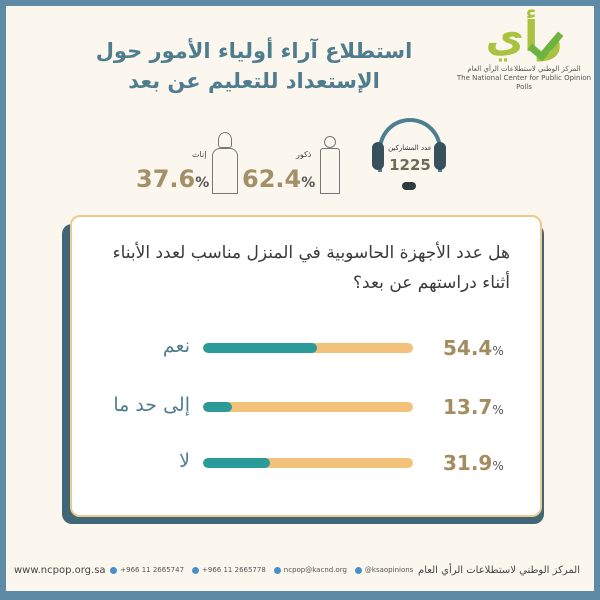 This screenshot has height=600, width=600. Describe the element at coordinates (473, 348) in the screenshot. I see `answer-percent: 54.4%` at that location.